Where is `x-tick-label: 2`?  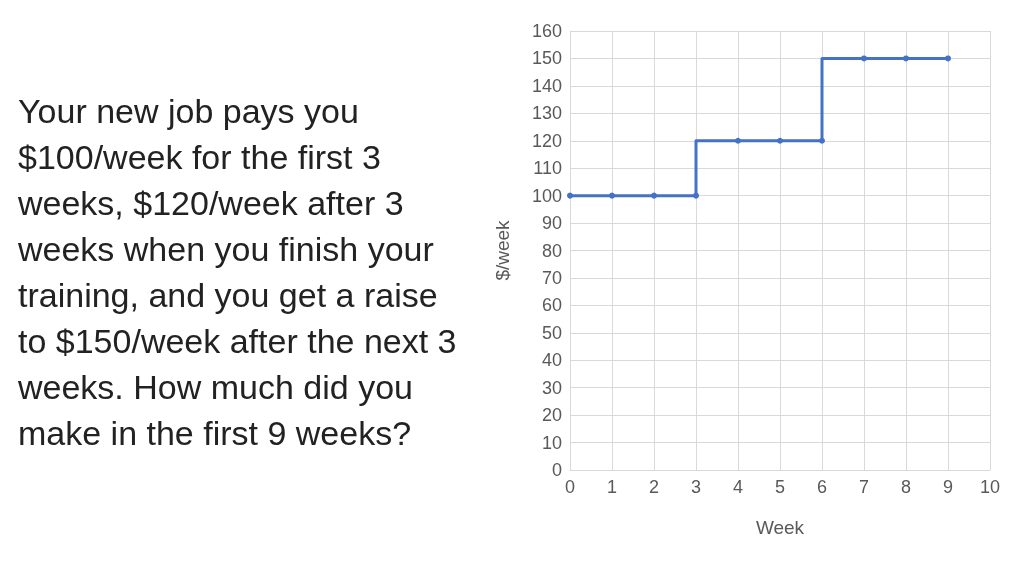 x-tick-label: 2 is located at coordinates (654, 487).